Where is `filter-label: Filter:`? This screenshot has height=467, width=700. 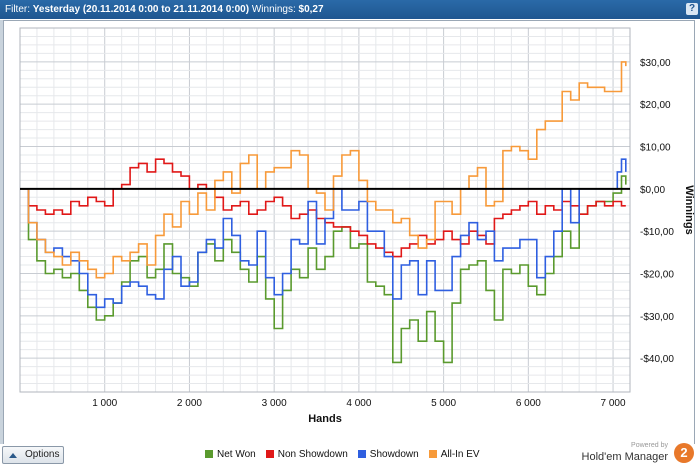 filter-label: Filter: is located at coordinates (17, 9).